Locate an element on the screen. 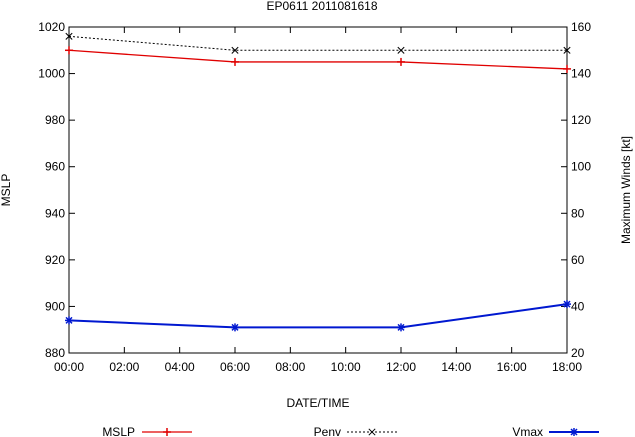 Image resolution: width=635 pixels, height=437 pixels. legend-item-mslp: MSLP is located at coordinates (147, 431).